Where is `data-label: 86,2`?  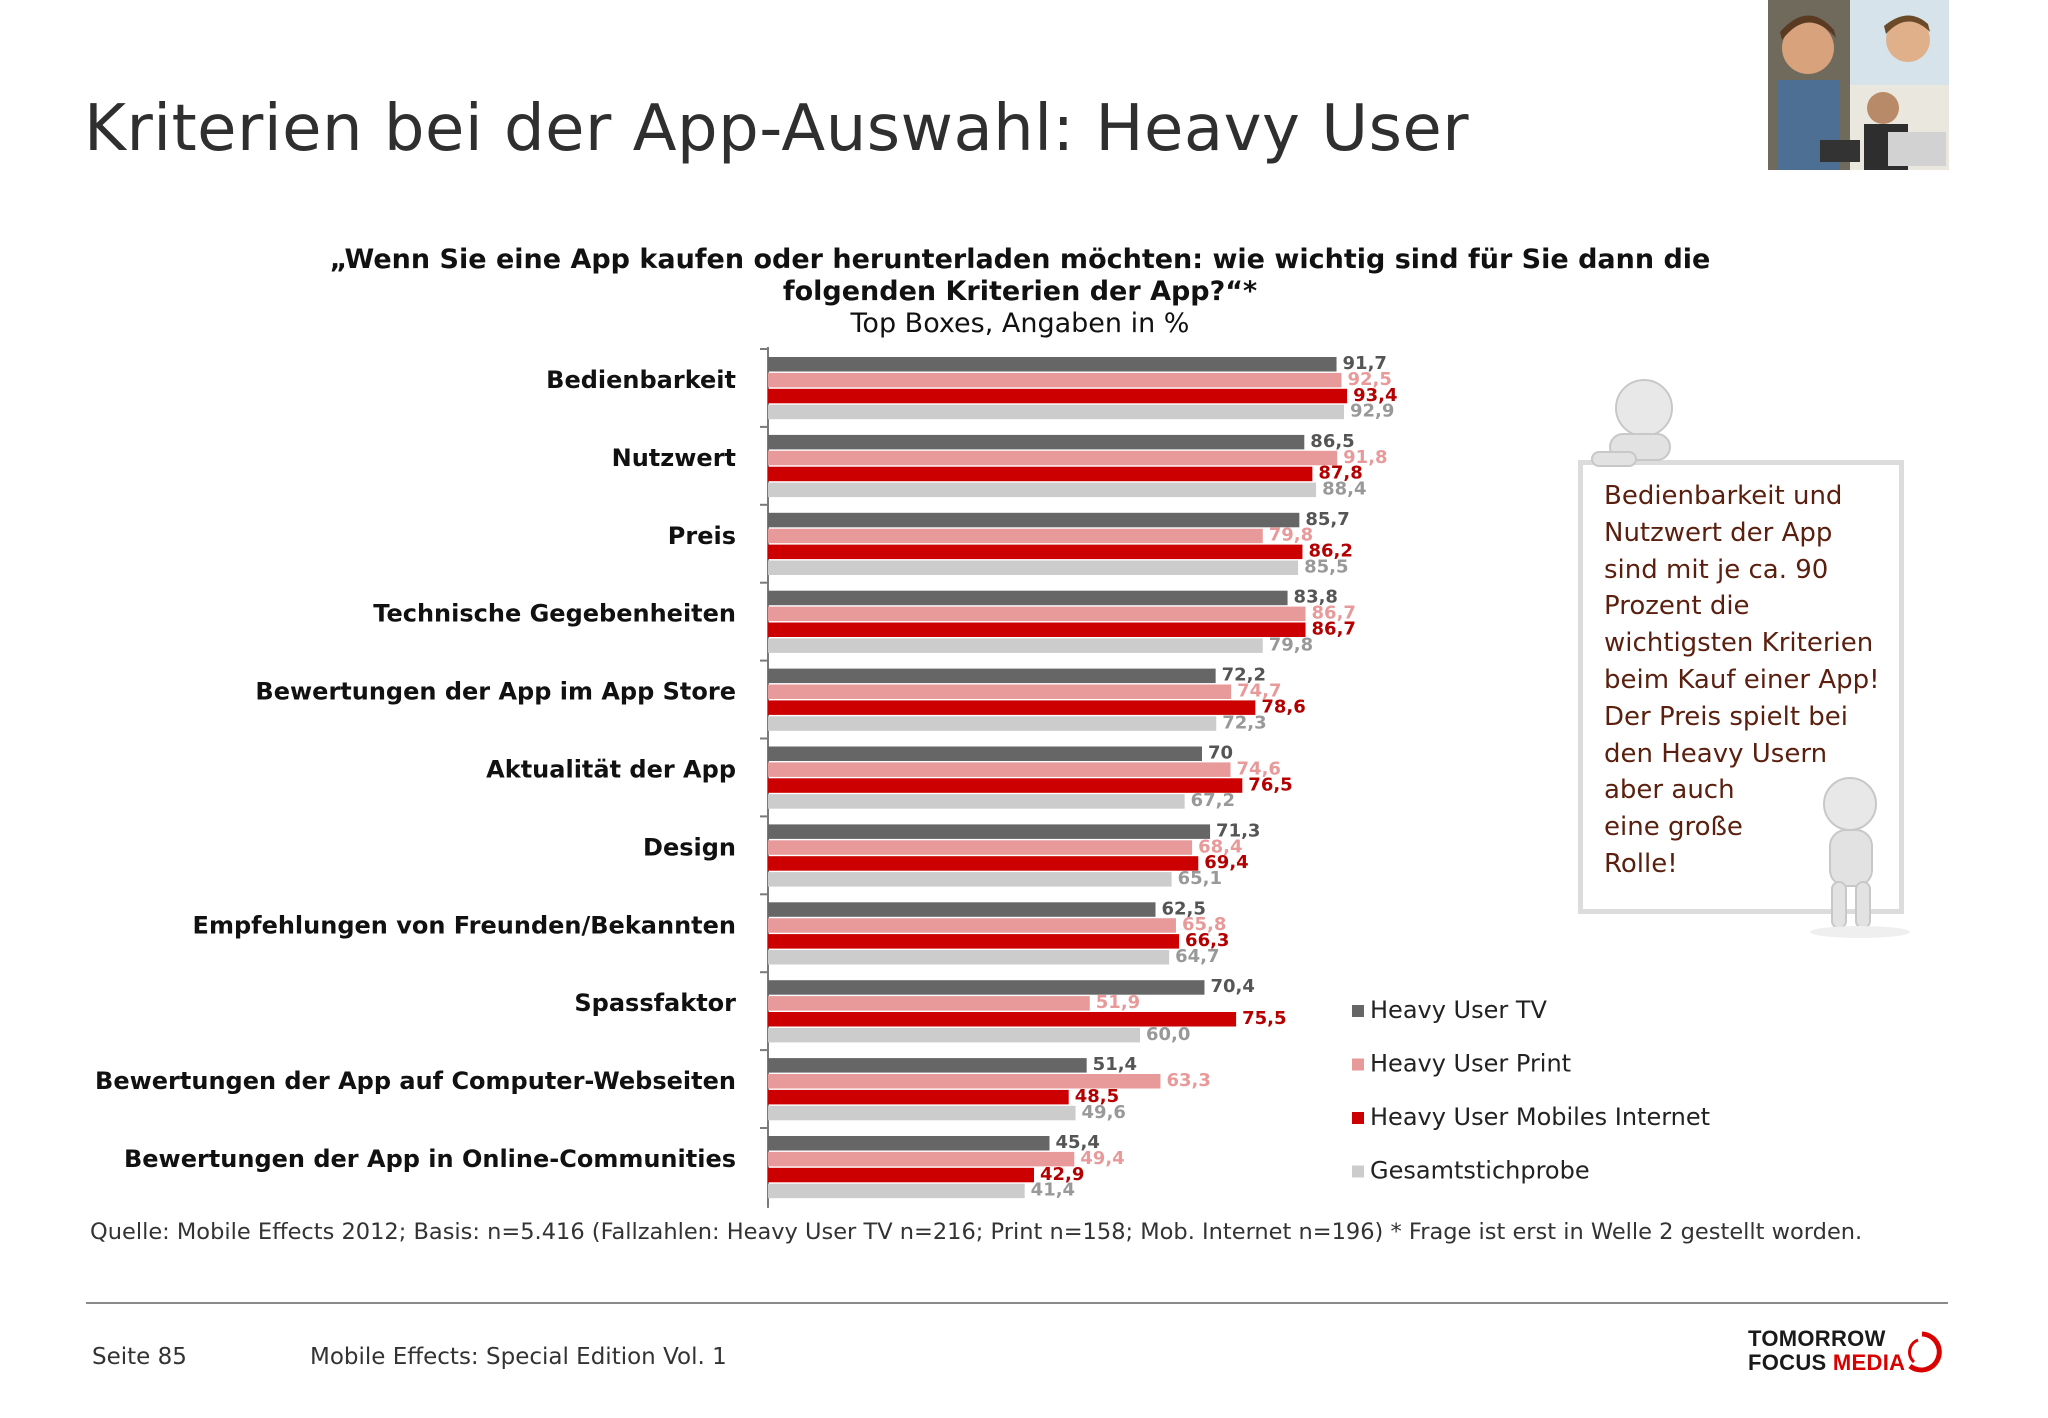 data-label: 86,2 is located at coordinates (1330, 551).